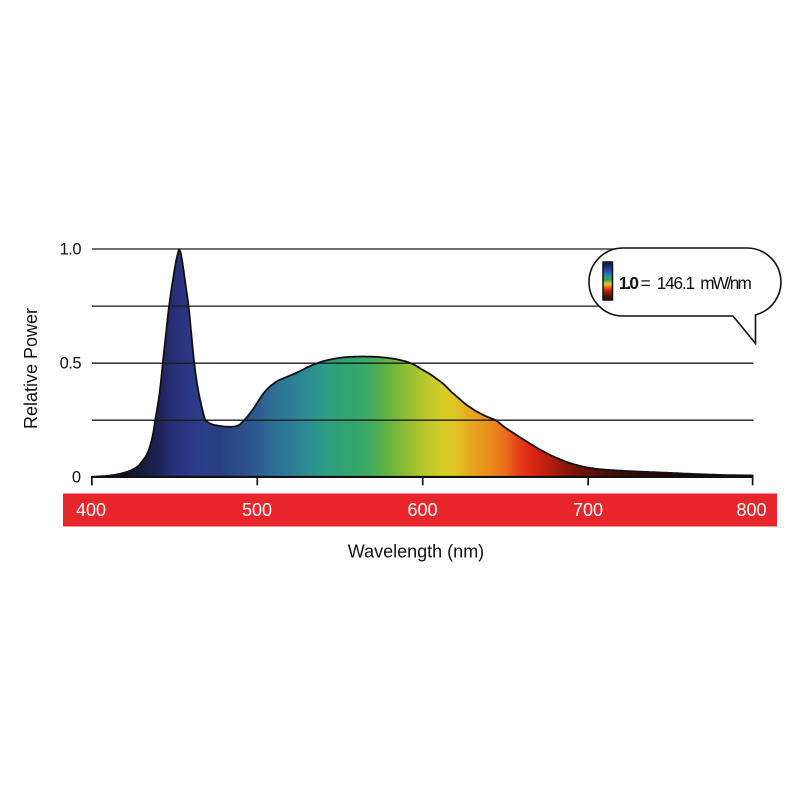 The image size is (800, 800). What do you see at coordinates (76, 477) in the screenshot?
I see `svg-text: 0` at bounding box center [76, 477].